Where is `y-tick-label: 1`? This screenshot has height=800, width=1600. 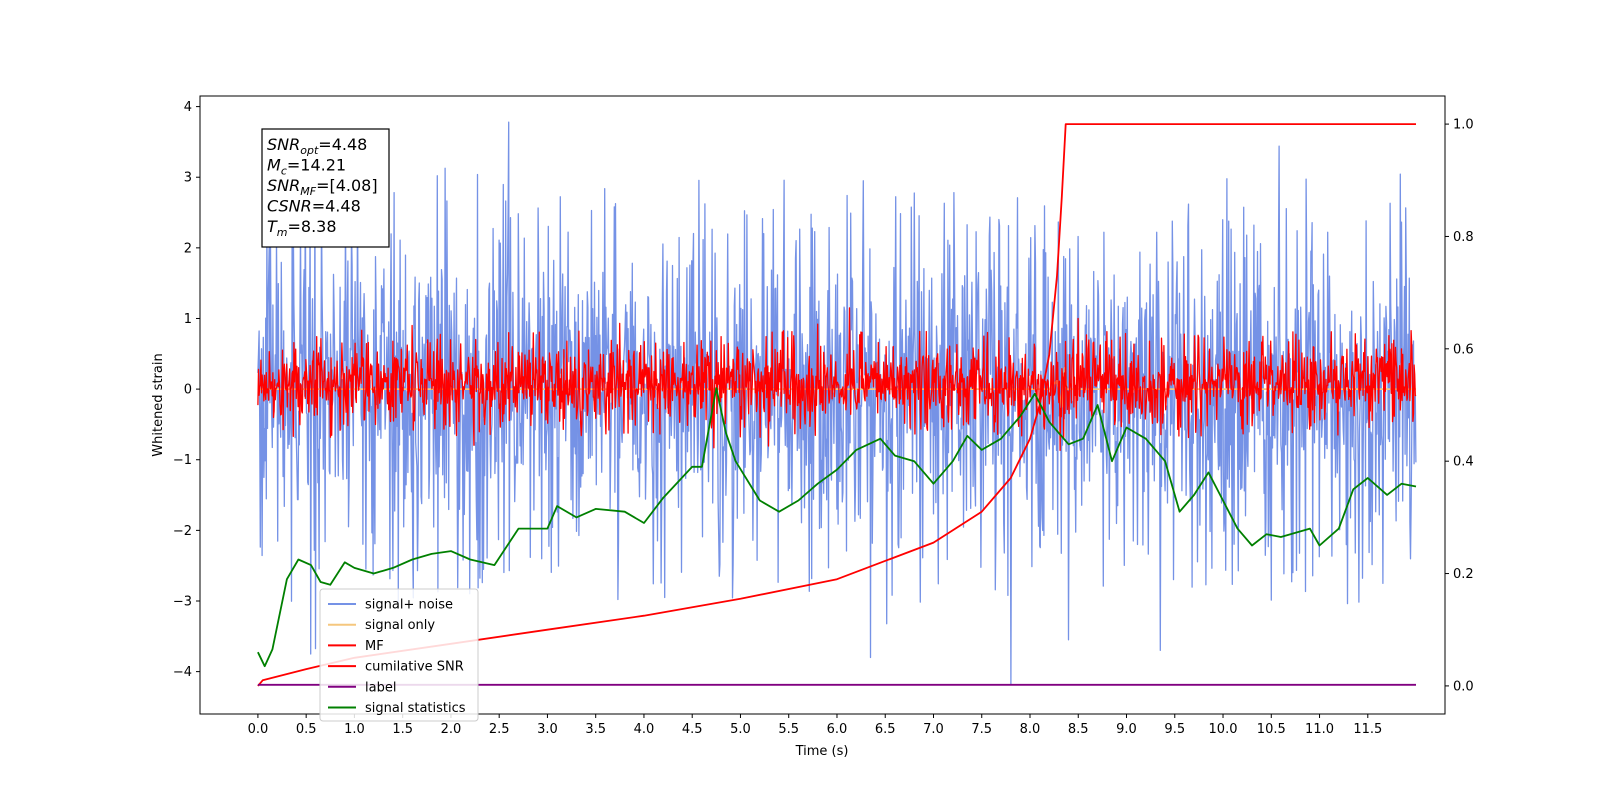 y-tick-label: 1 is located at coordinates (188, 319).